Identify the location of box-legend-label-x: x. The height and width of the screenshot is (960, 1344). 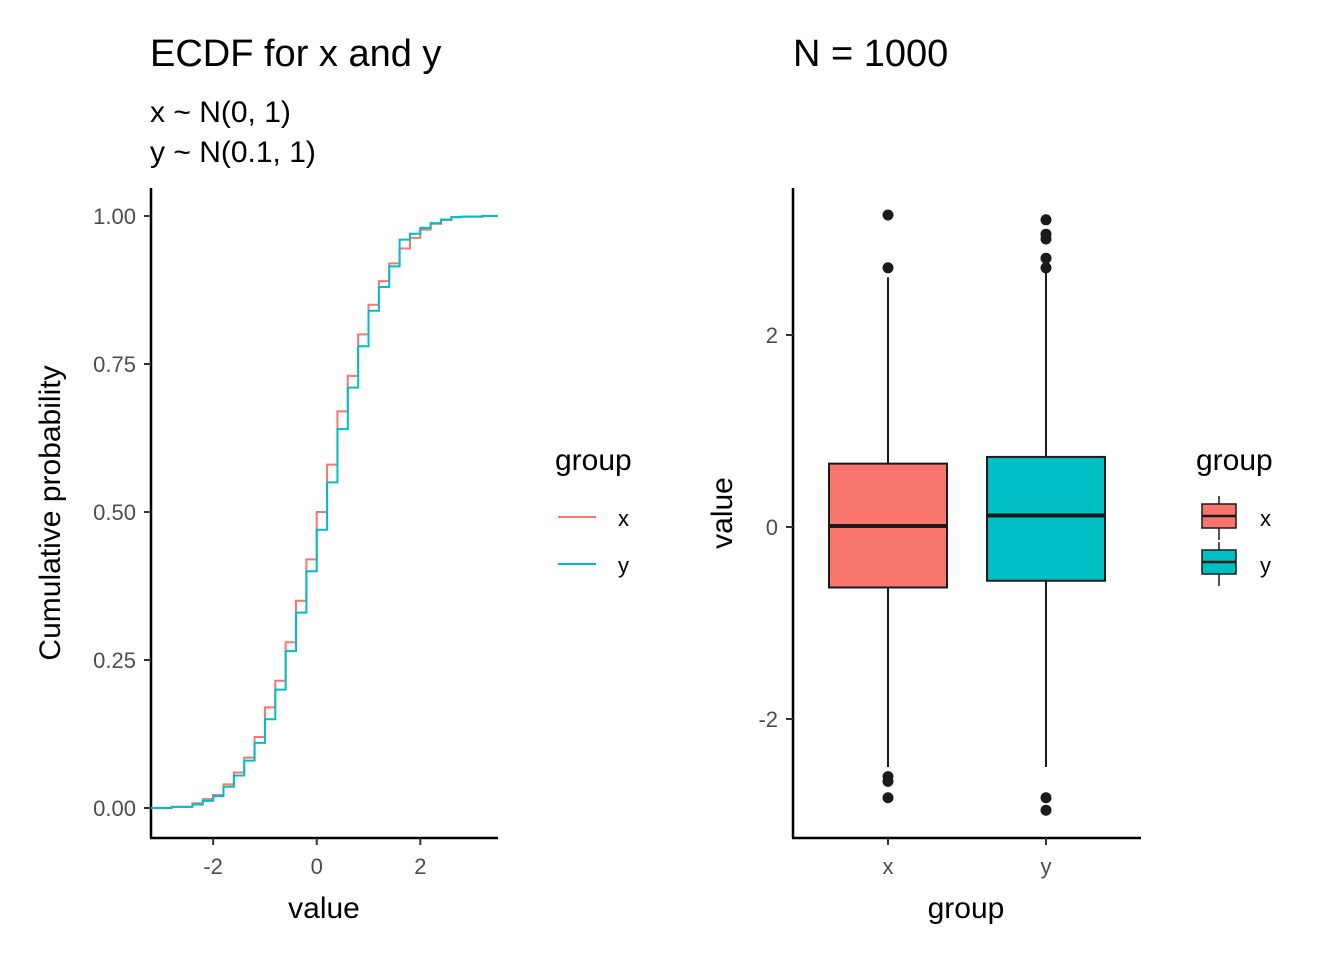
(1265, 518).